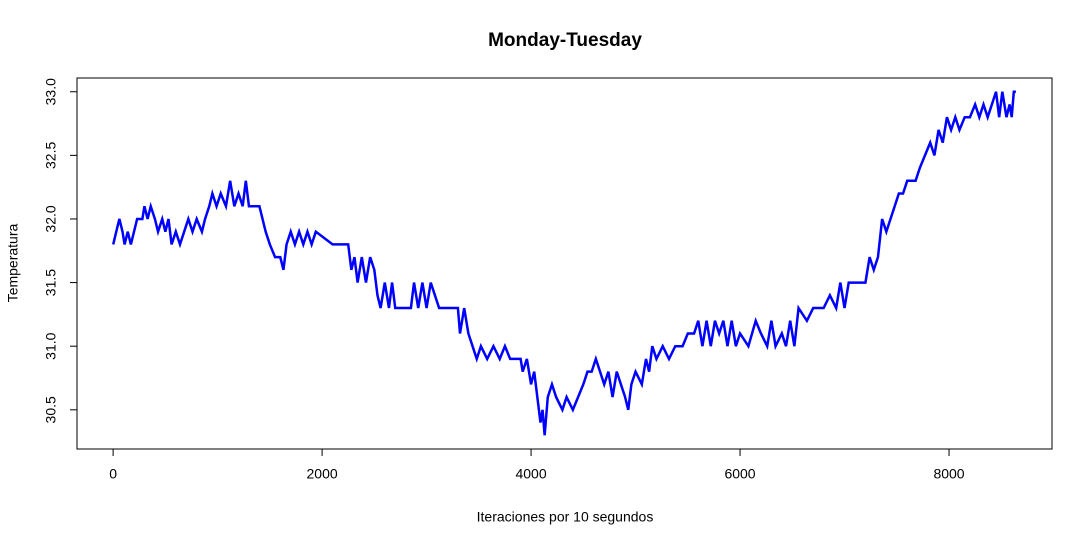 The height and width of the screenshot is (546, 1092). I want to click on x-tick-label: 0, so click(113, 474).